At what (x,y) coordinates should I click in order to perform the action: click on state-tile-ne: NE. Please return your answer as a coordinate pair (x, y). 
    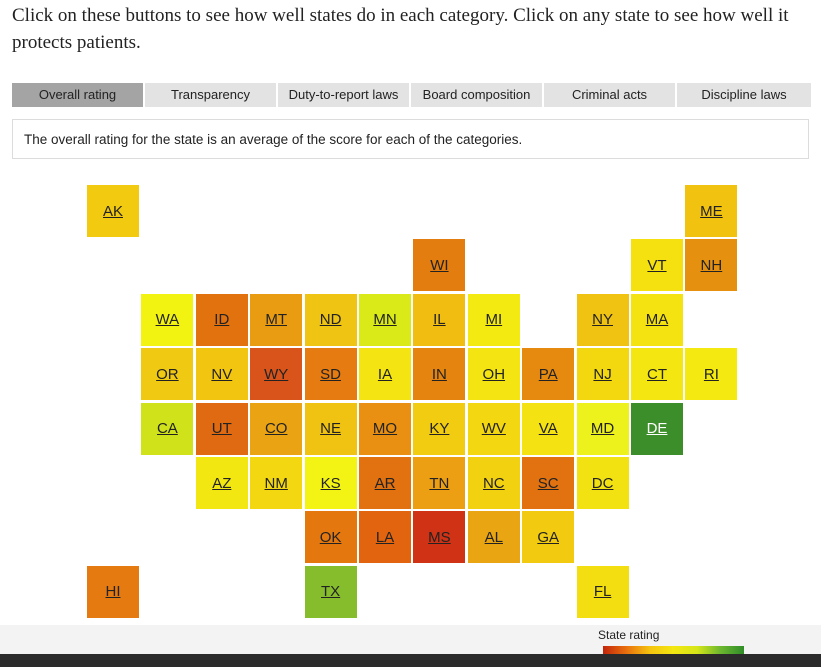
    Looking at the image, I should click on (330, 428).